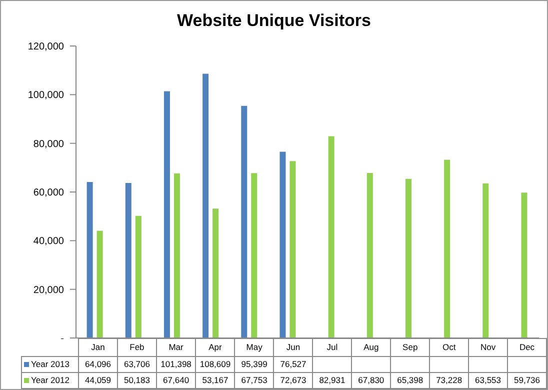 Image resolution: width=548 pixels, height=390 pixels. What do you see at coordinates (410, 380) in the screenshot?
I see `data-label: 65,398` at bounding box center [410, 380].